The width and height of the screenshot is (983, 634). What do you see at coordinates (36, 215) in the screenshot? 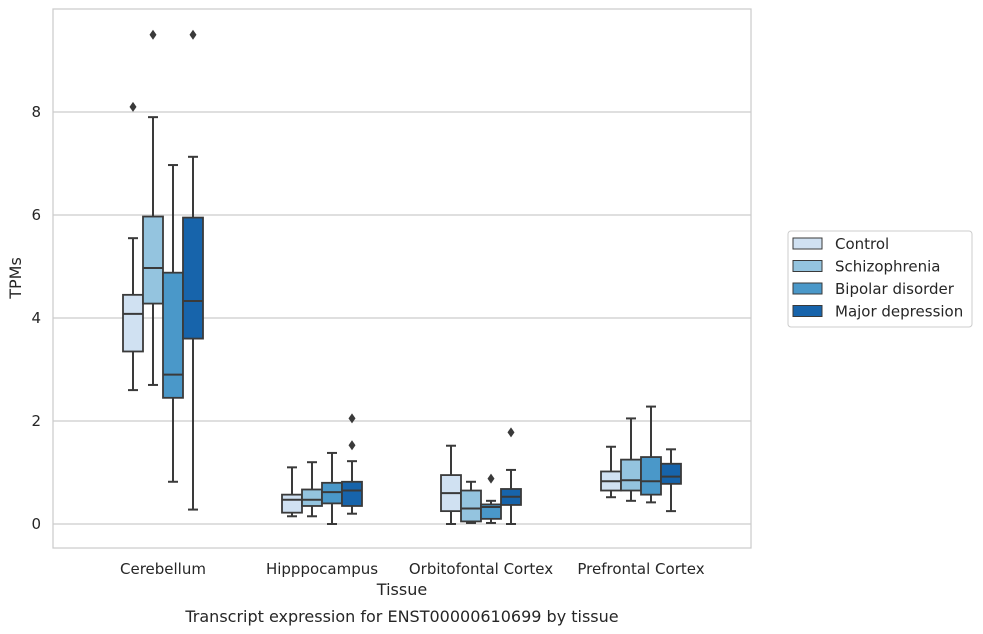
I see `y-tick-label: 6` at bounding box center [36, 215].